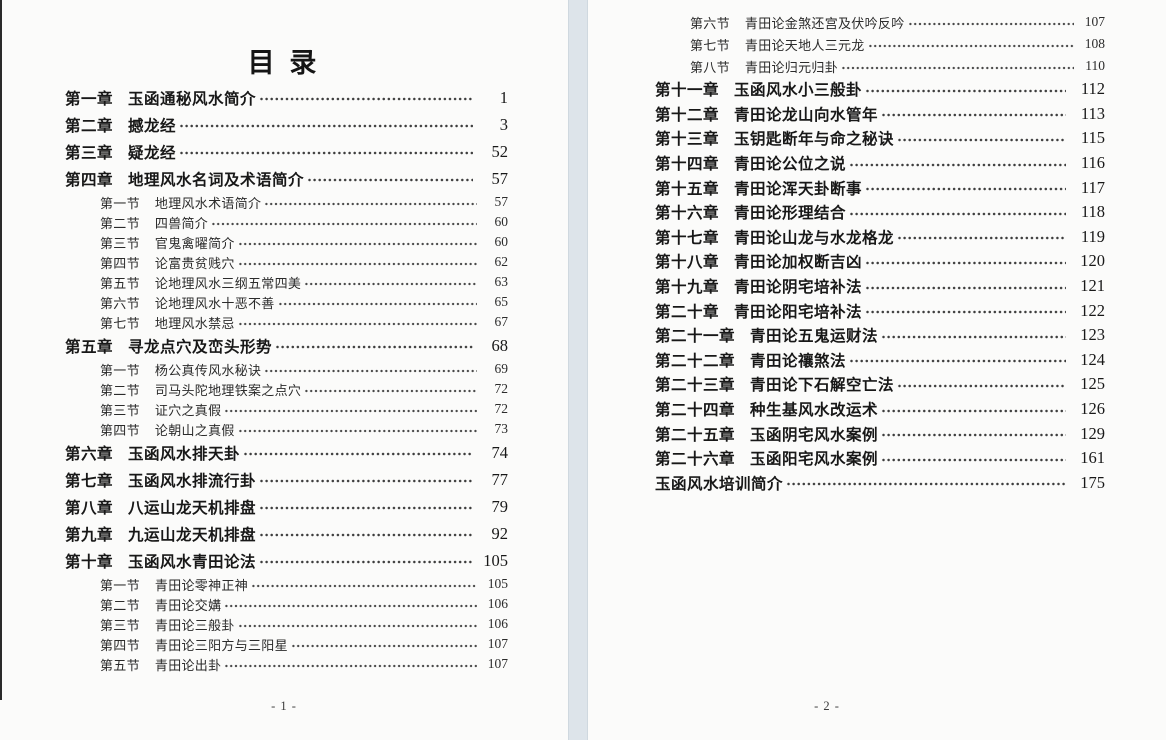 The height and width of the screenshot is (746, 1166). Describe the element at coordinates (822, 386) in the screenshot. I see `toc-entry-title: 青田论下石解空亡法` at that location.